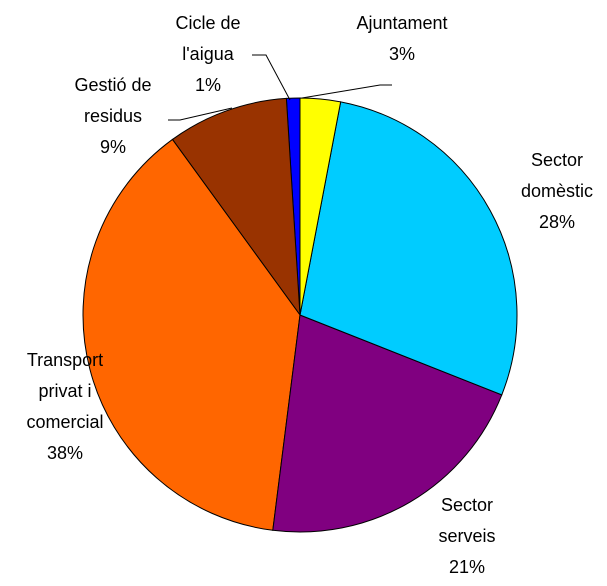  I want to click on value-label: 3%, so click(401, 54).